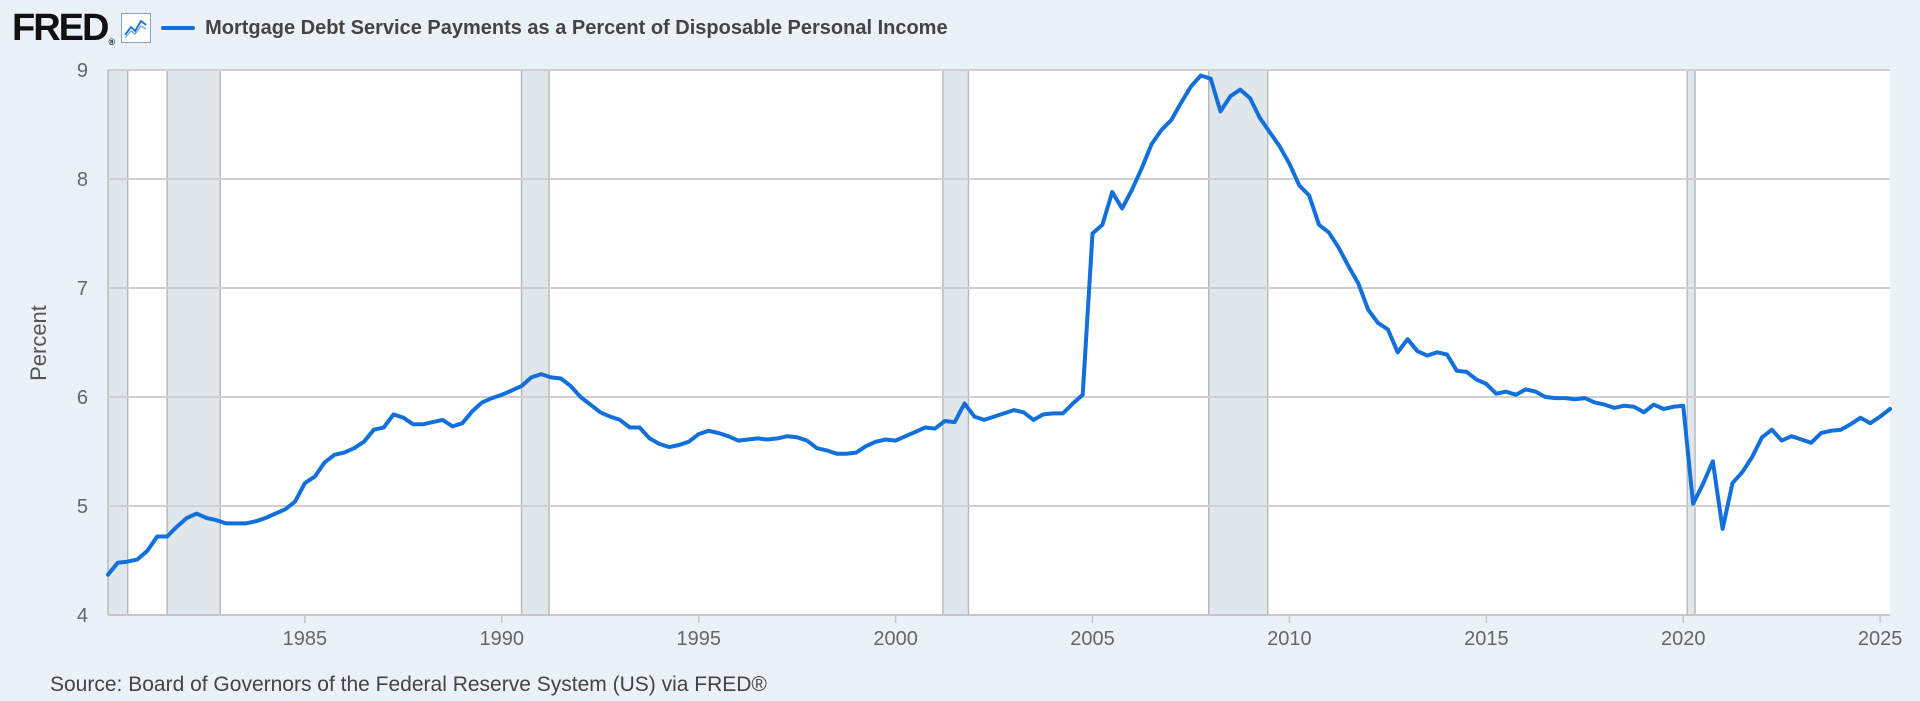 This screenshot has height=701, width=1920. I want to click on y-tick-label: 6, so click(82, 398).